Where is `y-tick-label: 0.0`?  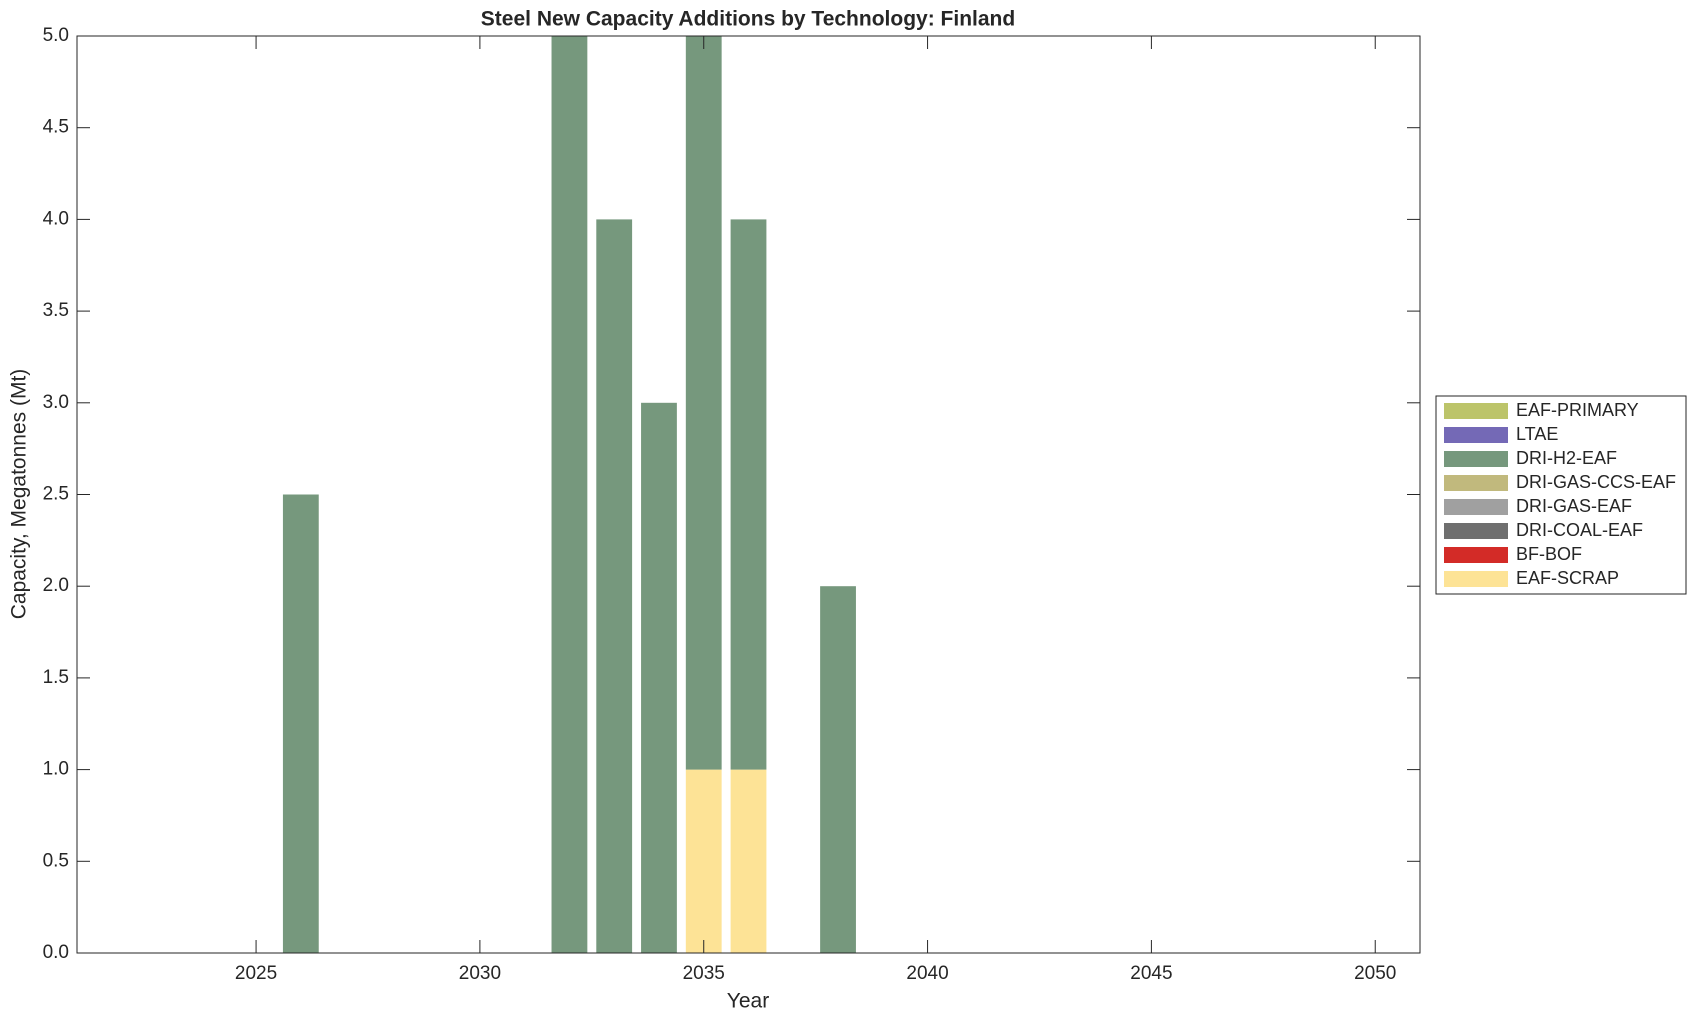
y-tick-label: 0.0 is located at coordinates (56, 952).